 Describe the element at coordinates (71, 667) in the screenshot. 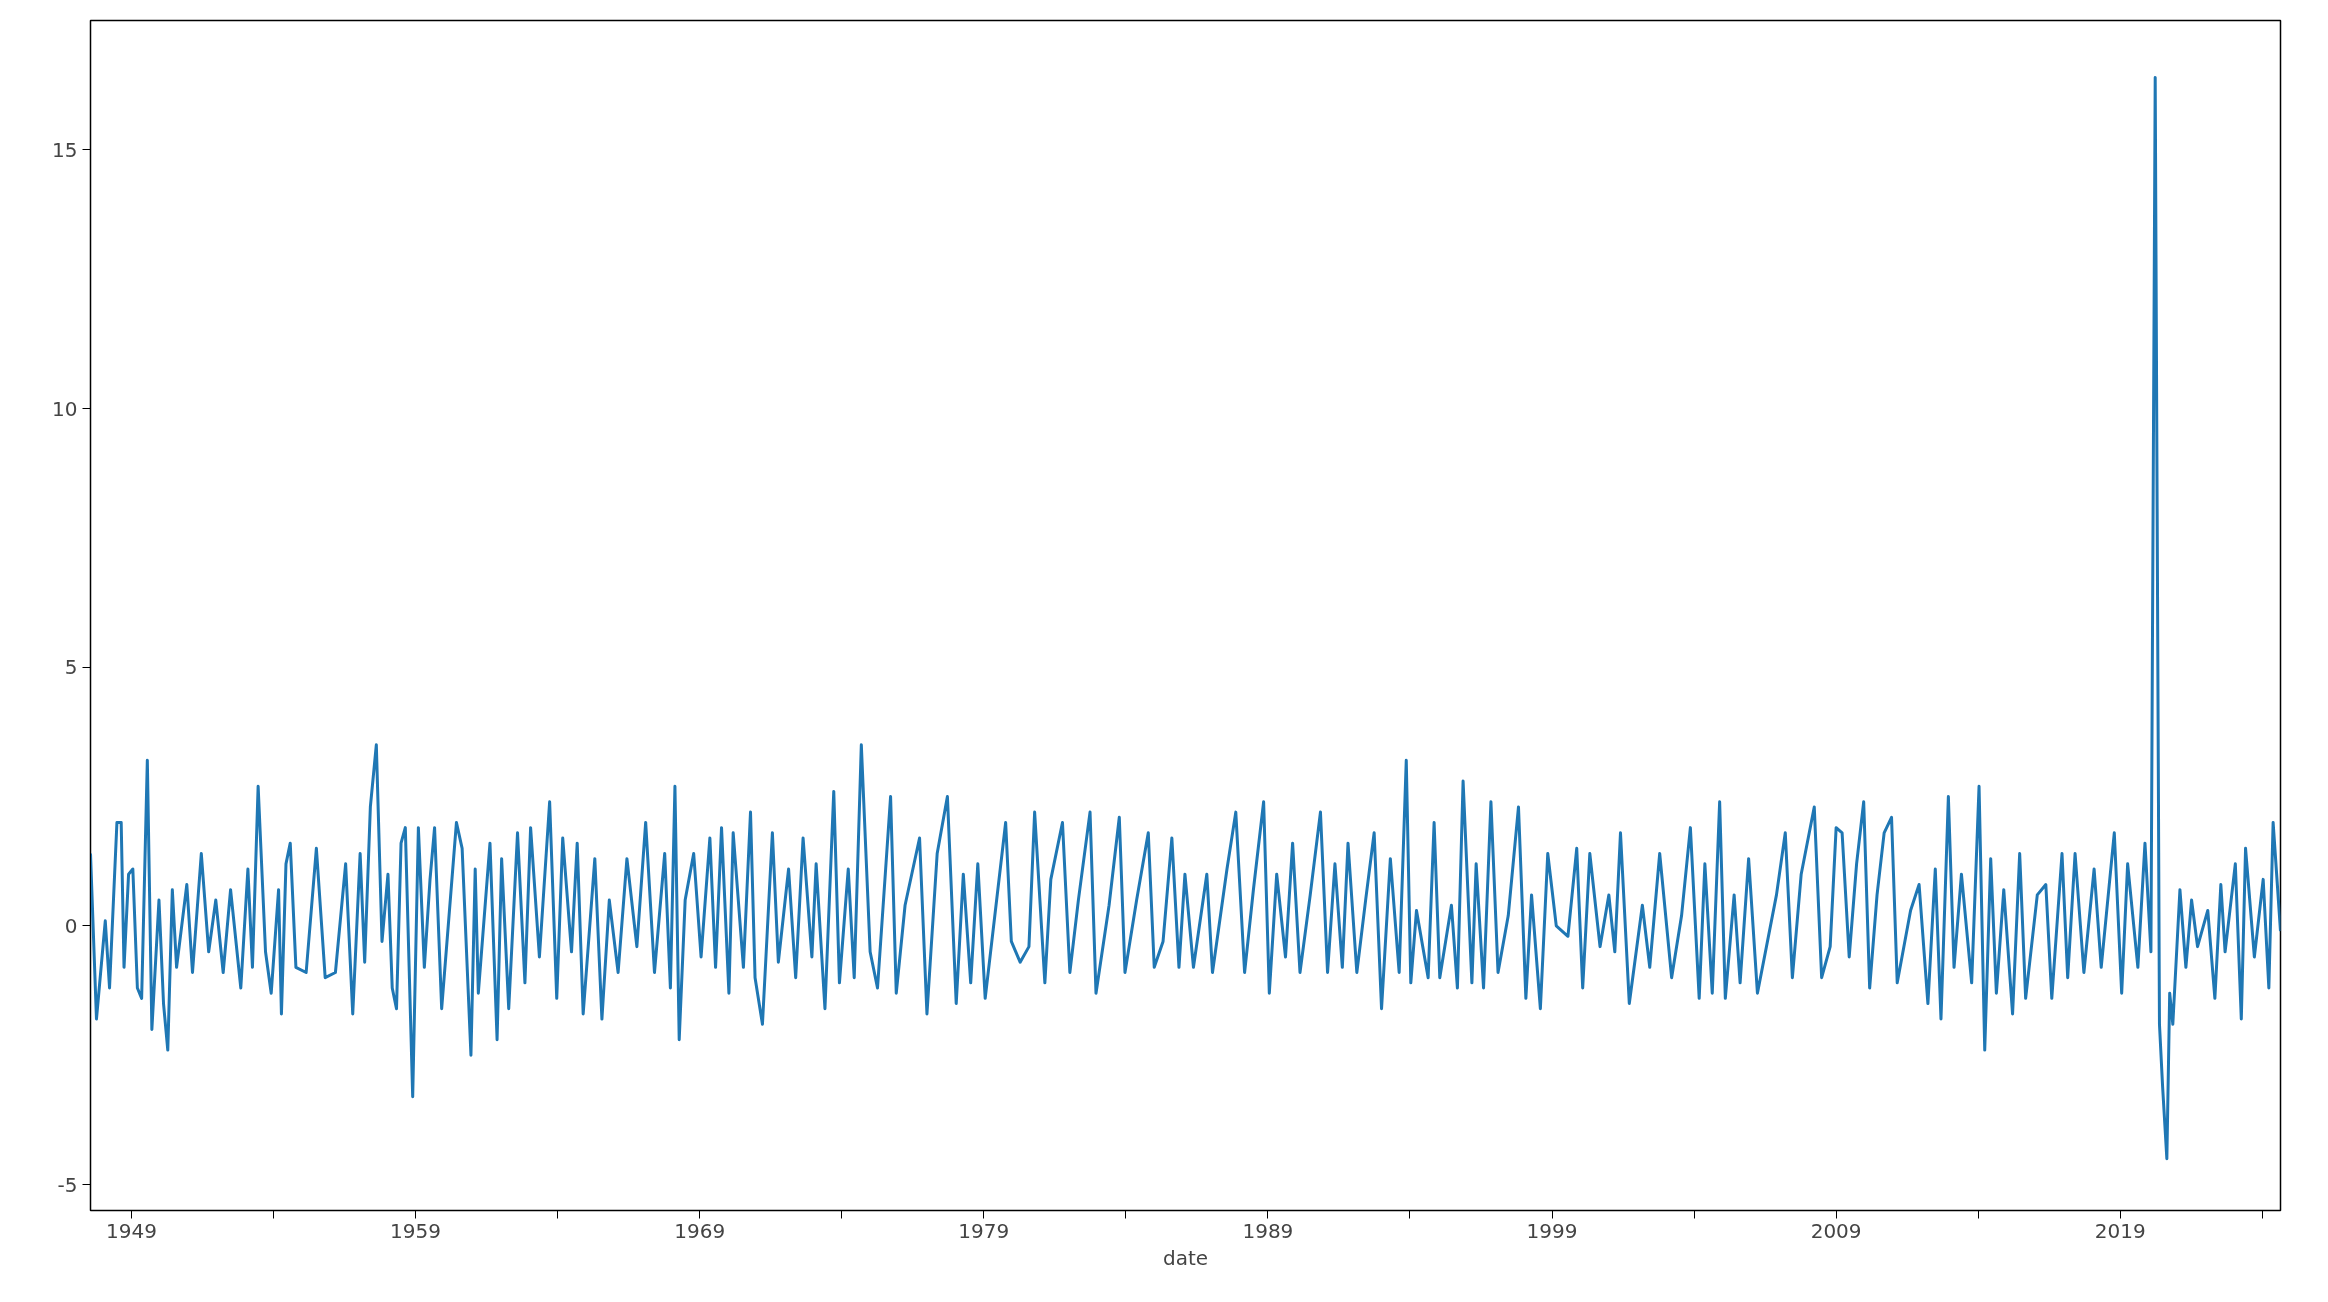

I see `y-tick-label: 5` at that location.